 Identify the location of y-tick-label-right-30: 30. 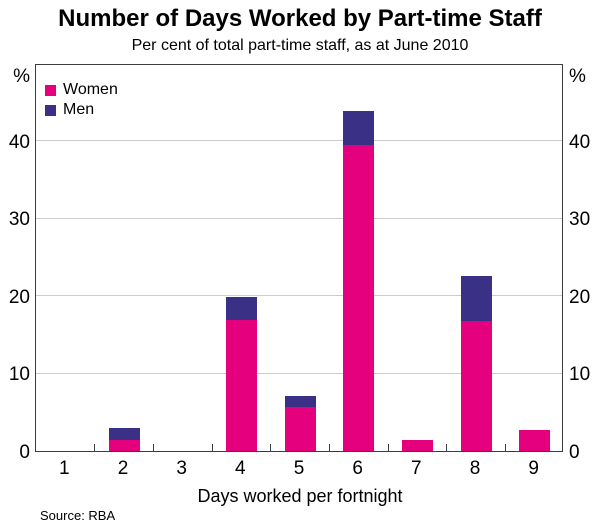
(580, 220).